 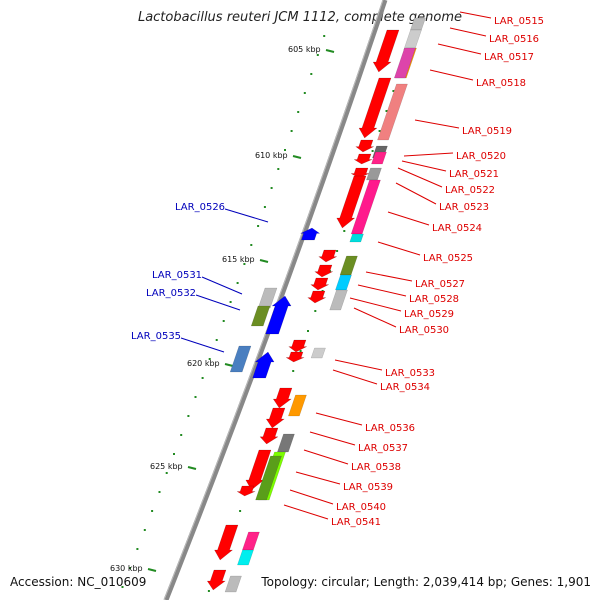 I want to click on gene-label-right: LAR_0522, so click(x=470, y=190).